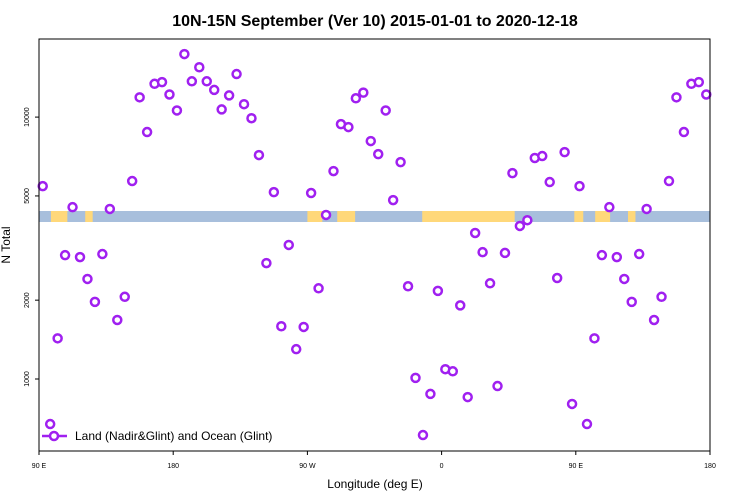  I want to click on x-tick-label: 0, so click(442, 466).